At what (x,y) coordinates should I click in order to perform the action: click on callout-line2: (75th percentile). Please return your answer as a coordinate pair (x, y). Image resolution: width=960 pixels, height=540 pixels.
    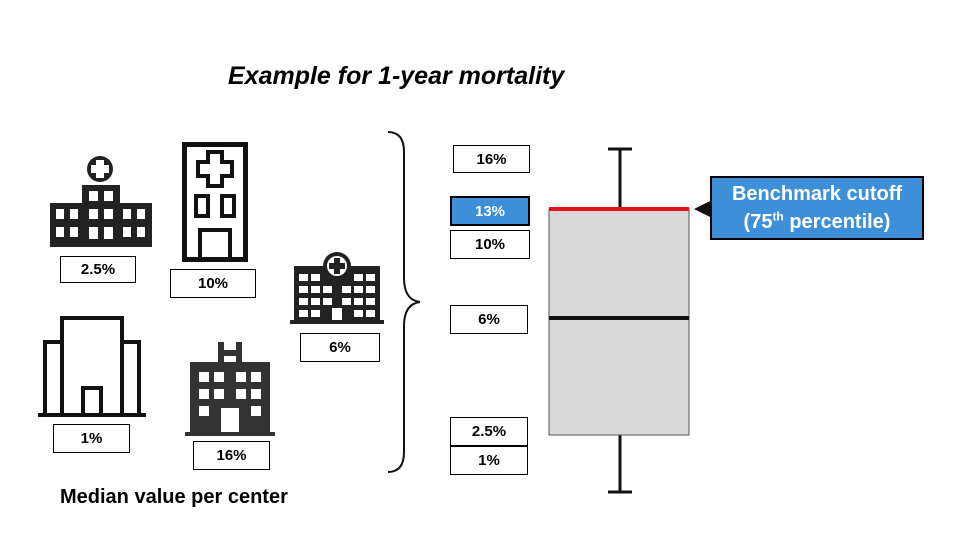
    Looking at the image, I should click on (817, 222).